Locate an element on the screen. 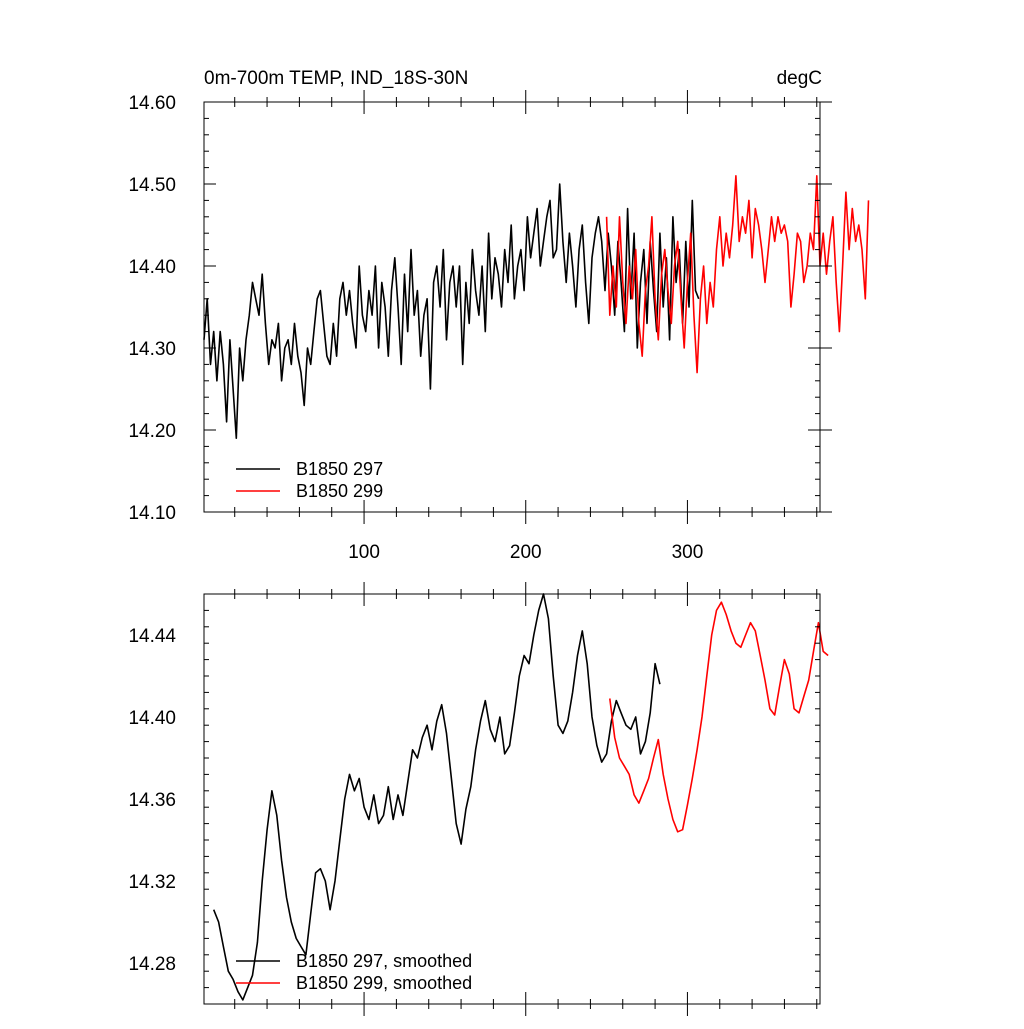 The height and width of the screenshot is (1029, 1024). y-tick-label: 14.30 is located at coordinates (152, 349).